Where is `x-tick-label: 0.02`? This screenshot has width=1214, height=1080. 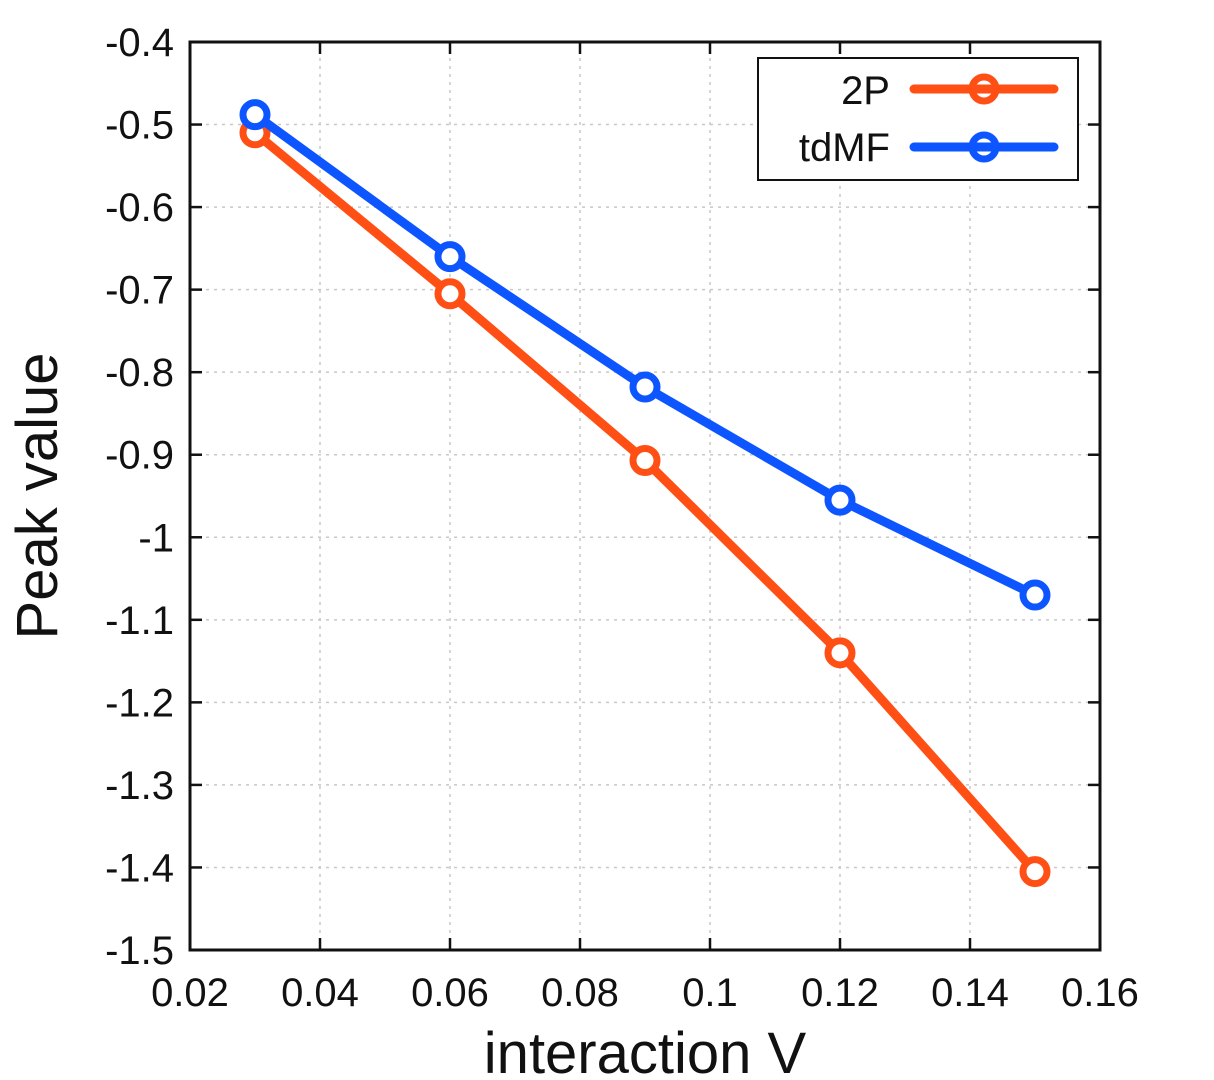
x-tick-label: 0.02 is located at coordinates (190, 993).